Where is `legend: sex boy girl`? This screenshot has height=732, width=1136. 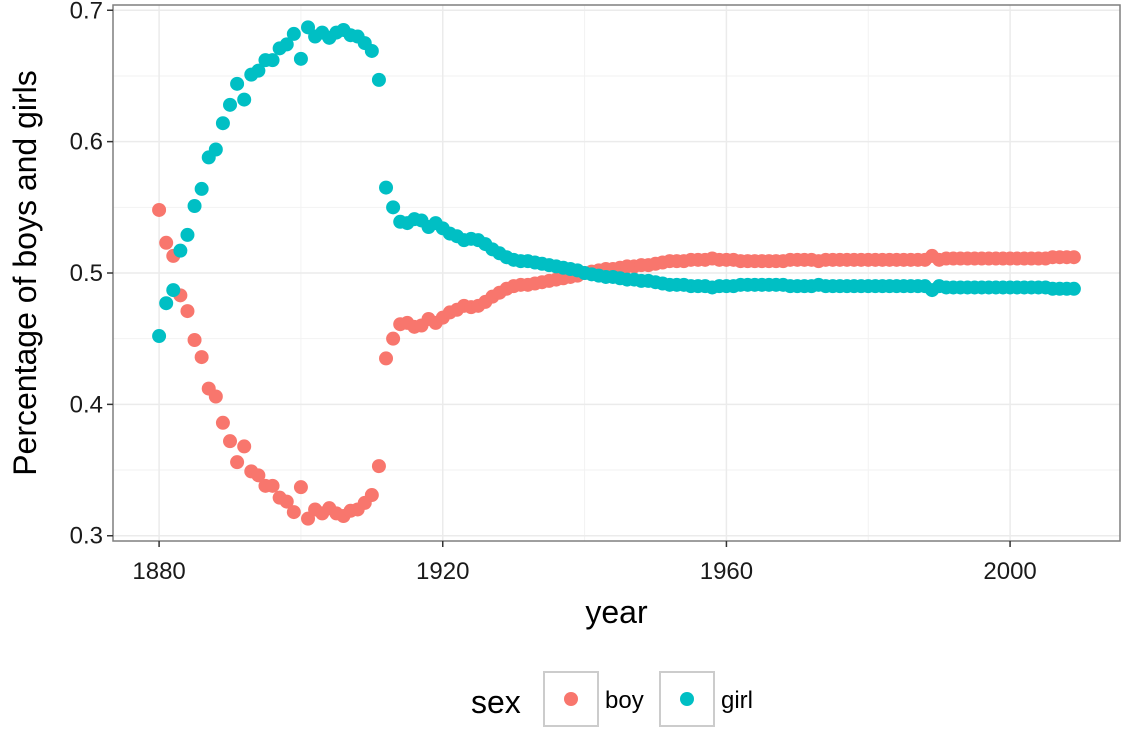
legend: sex boy girl is located at coordinates (612, 699).